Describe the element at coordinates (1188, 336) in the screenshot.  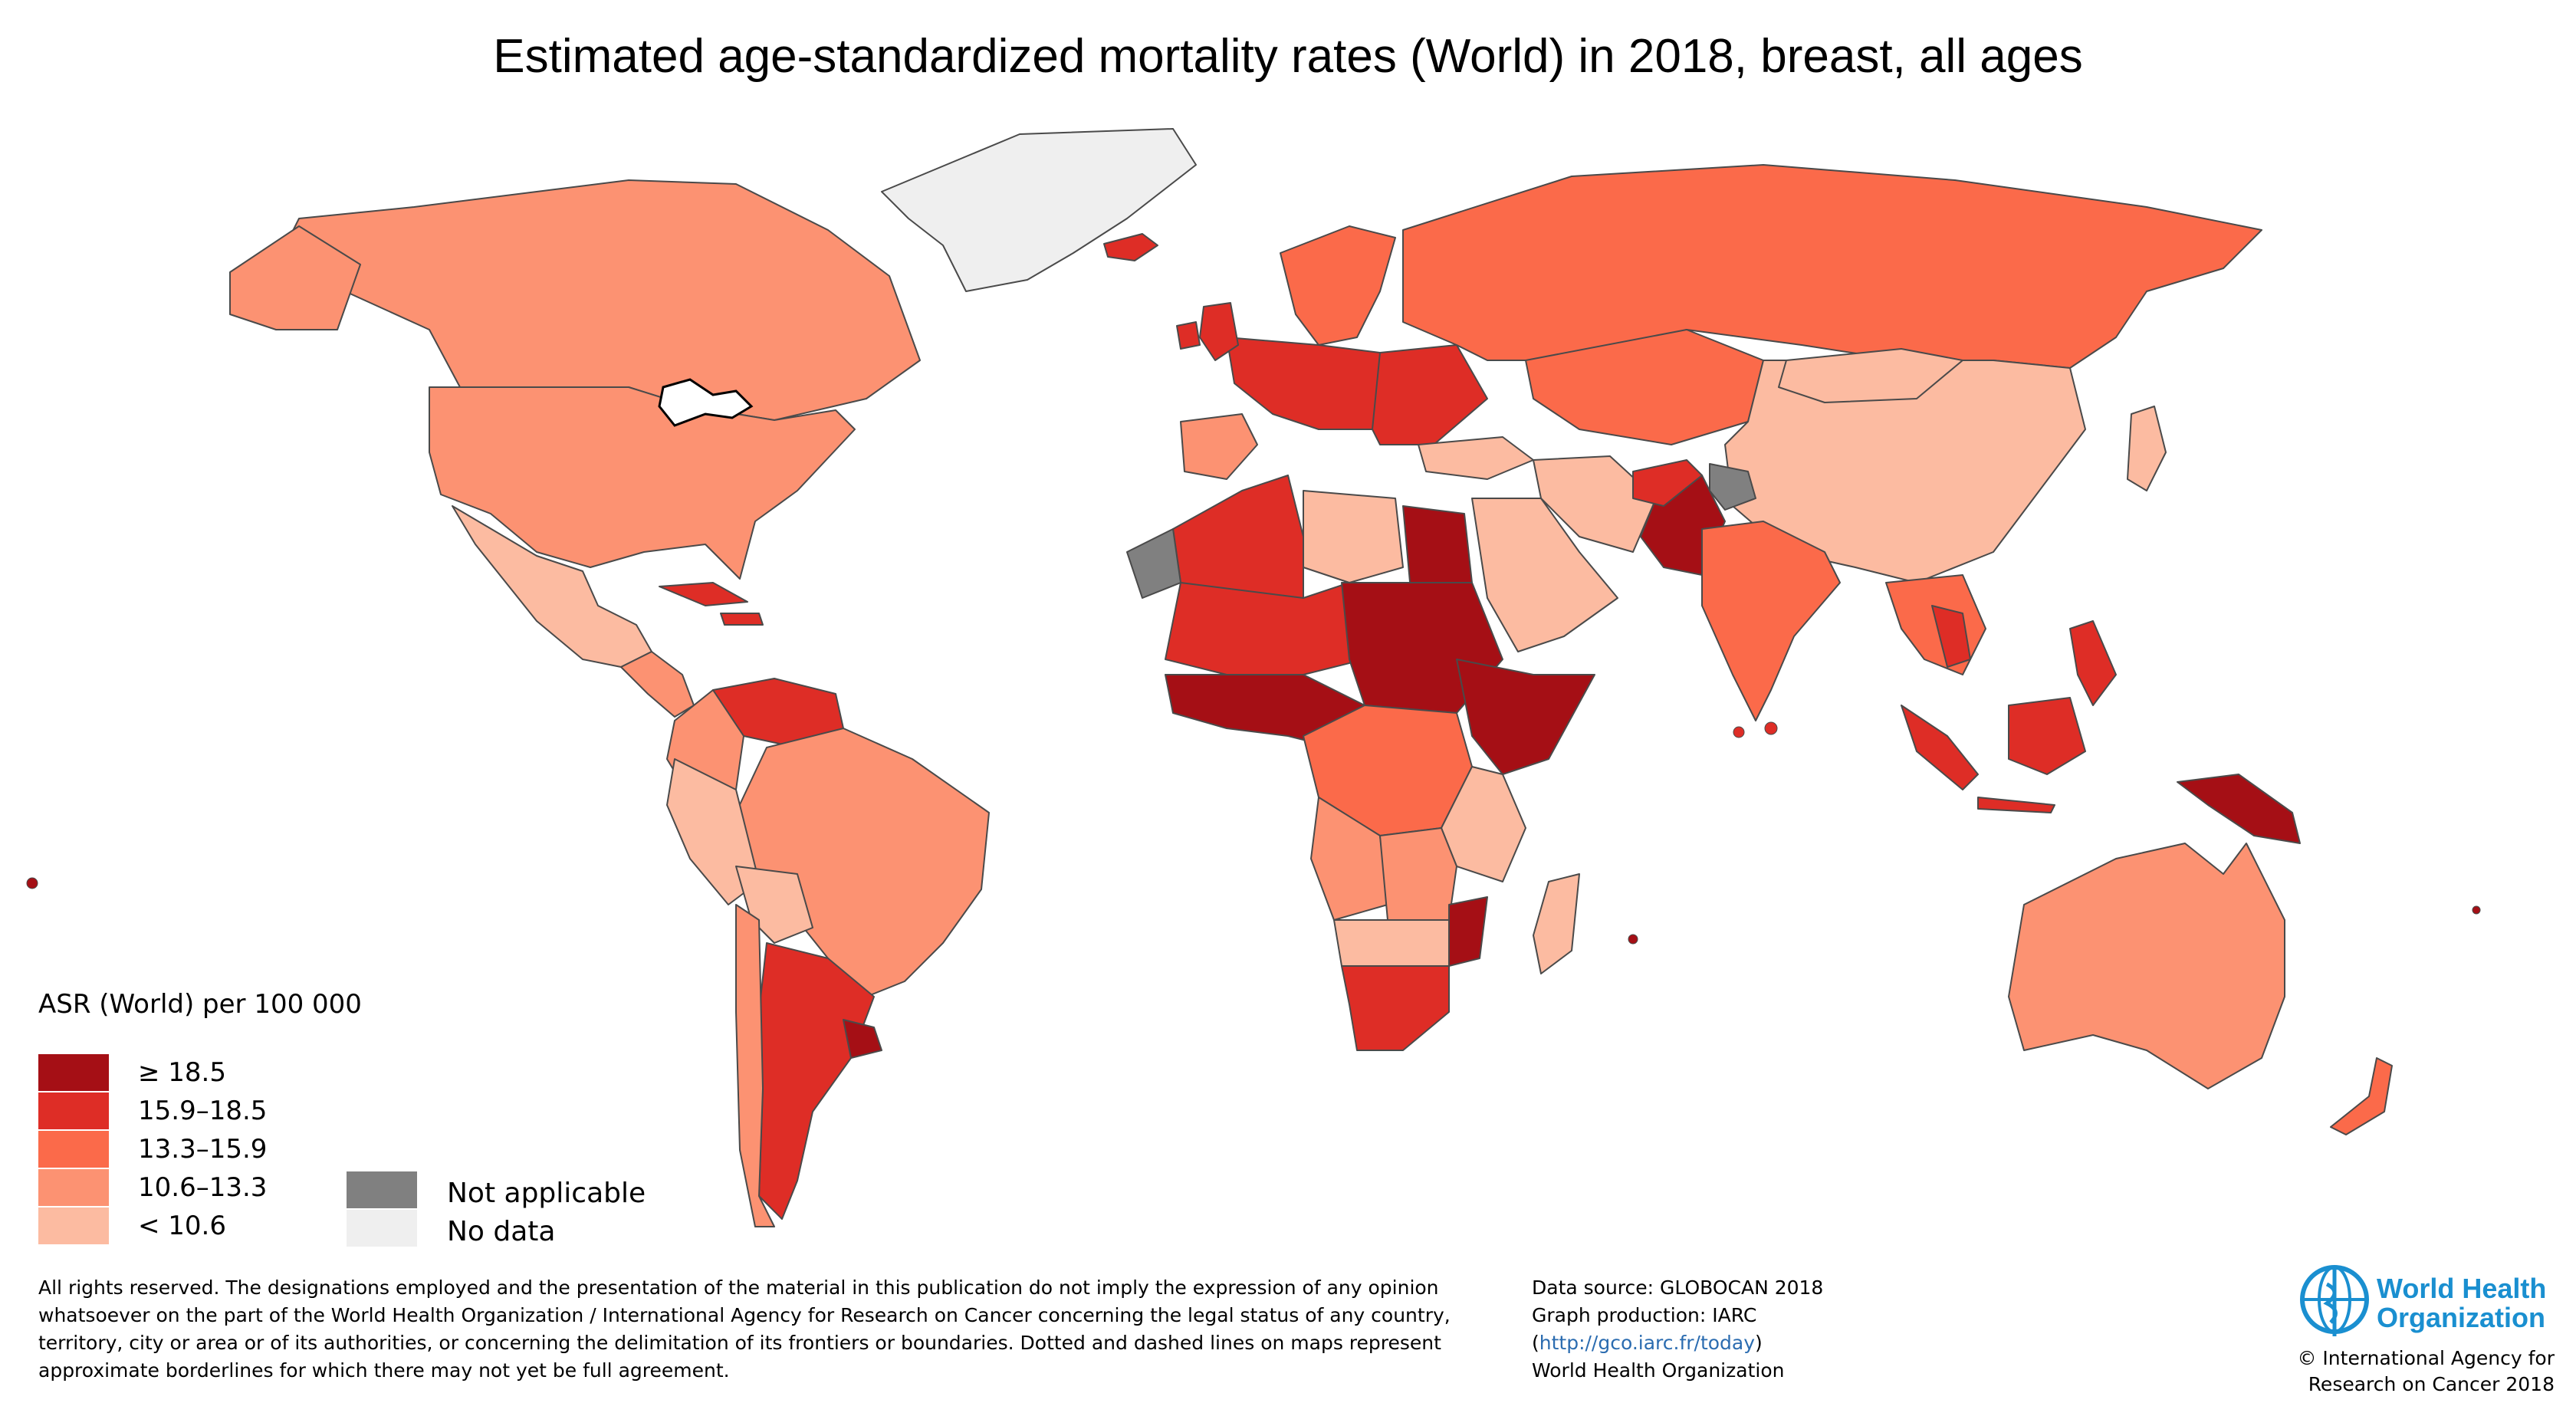
I see `region-ireland` at that location.